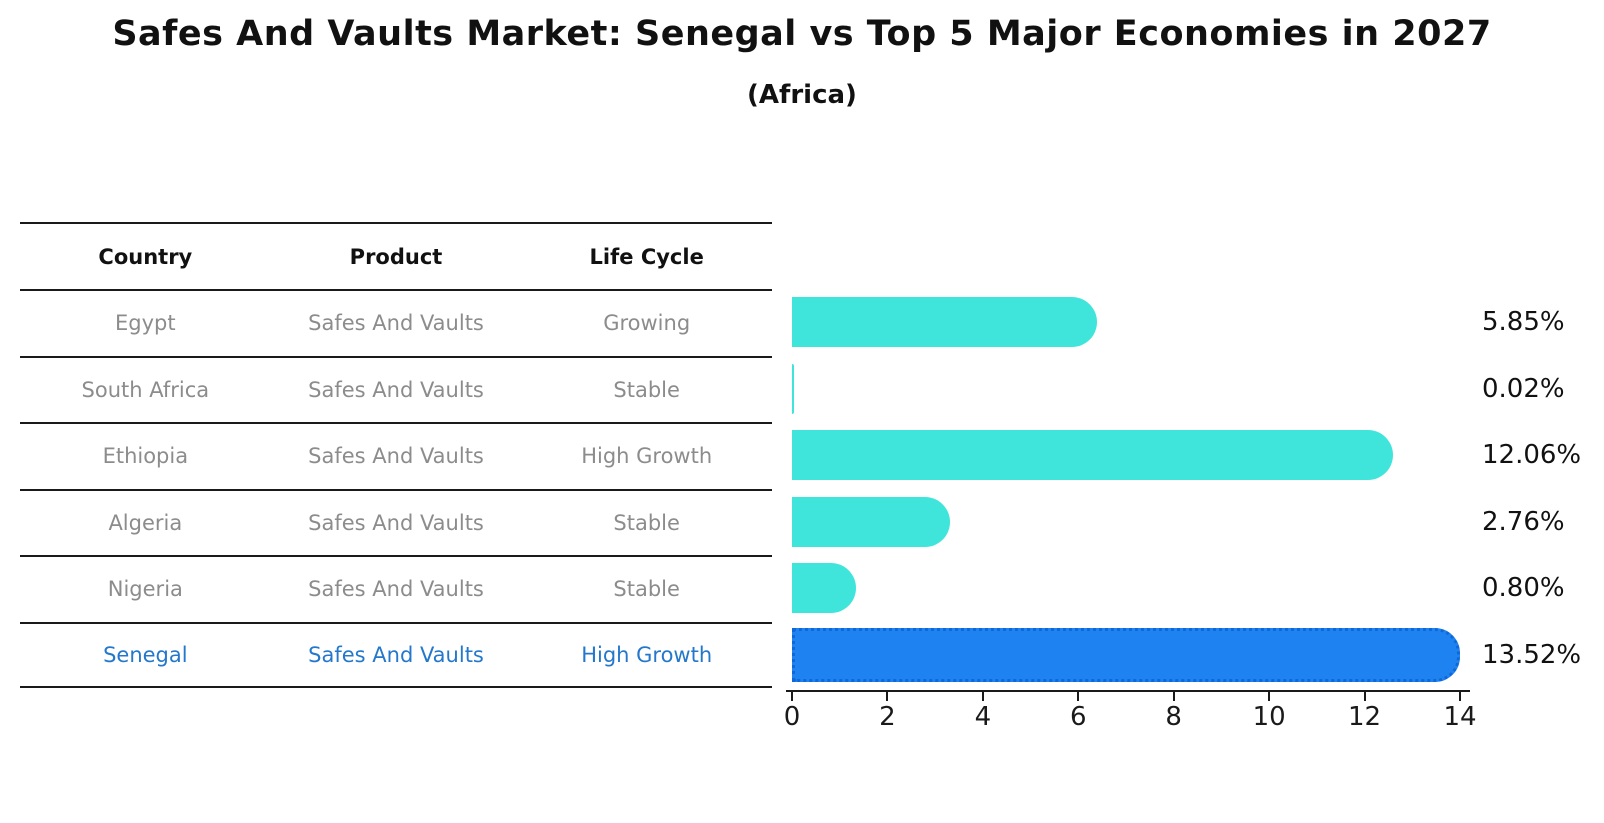 This screenshot has height=823, width=1604. Describe the element at coordinates (1126, 588) in the screenshot. I see `bar-row-nigeria` at that location.